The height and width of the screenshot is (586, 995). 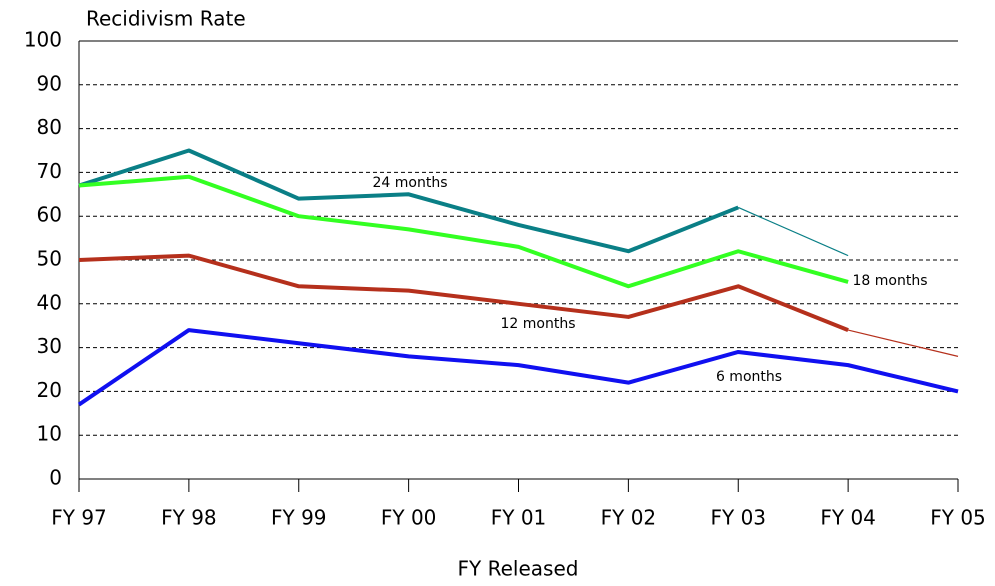 What do you see at coordinates (299, 518) in the screenshot?
I see `x-tick-label: FY 99` at bounding box center [299, 518].